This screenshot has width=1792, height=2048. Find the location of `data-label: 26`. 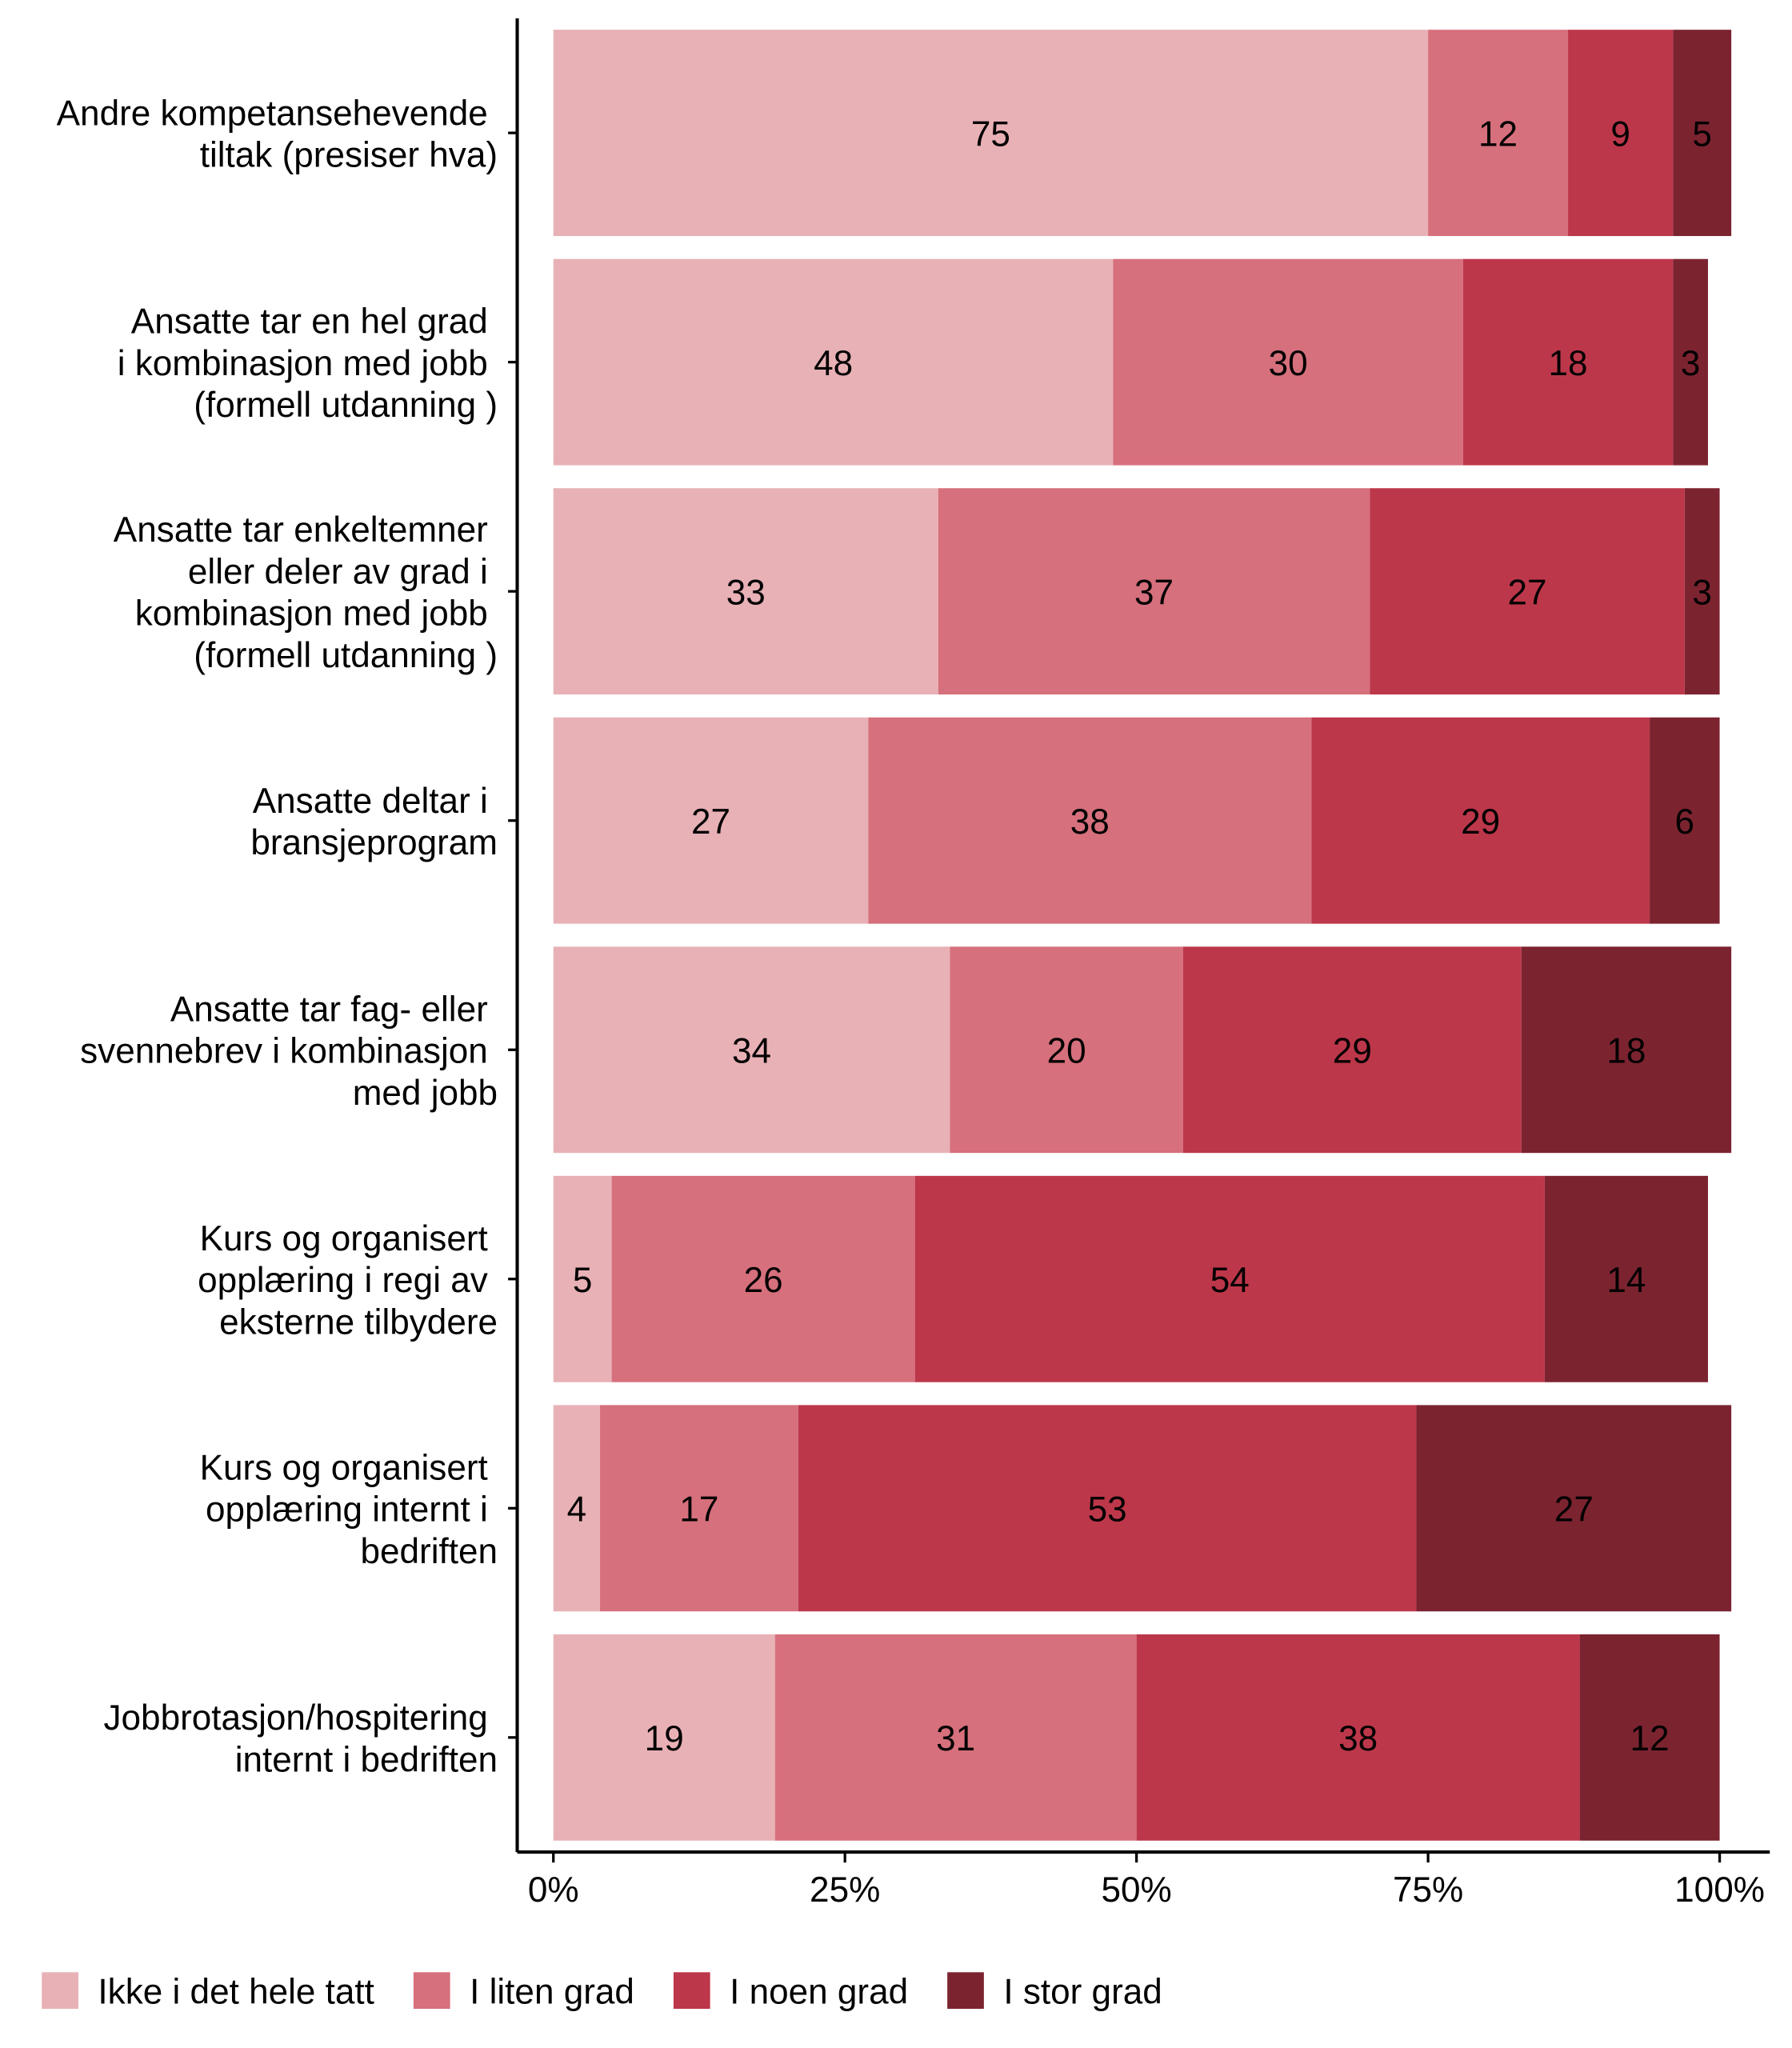

data-label: 26 is located at coordinates (763, 1280).